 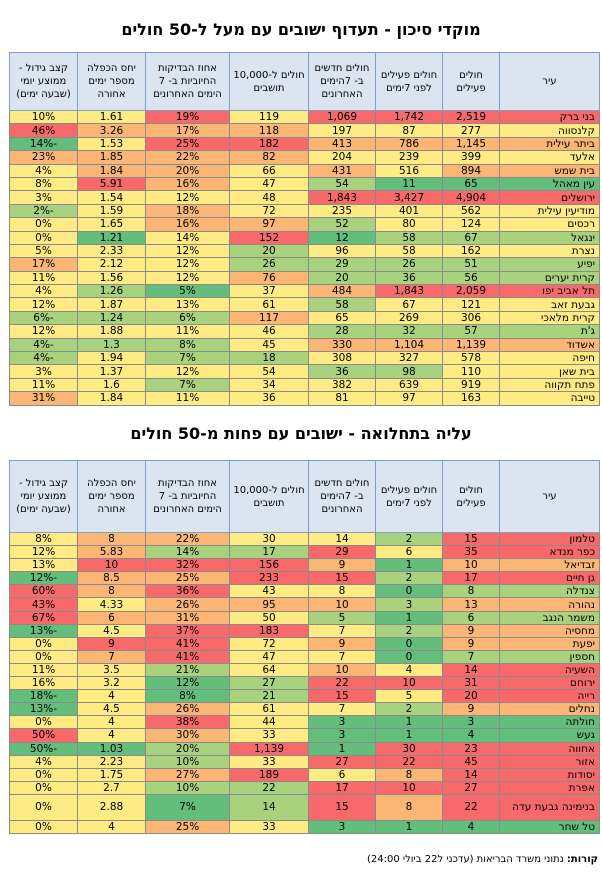 I want to click on growth-rate-cell: 2%-, so click(x=43, y=211).